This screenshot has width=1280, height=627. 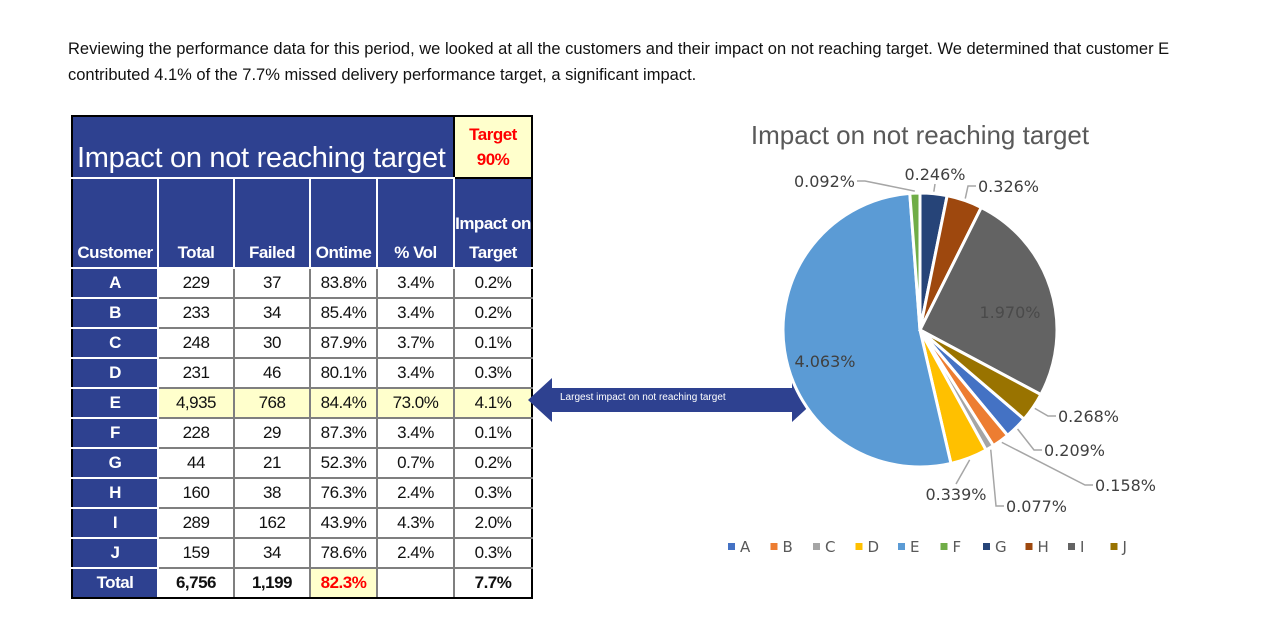 I want to click on pie-slice-E, so click(x=867, y=330).